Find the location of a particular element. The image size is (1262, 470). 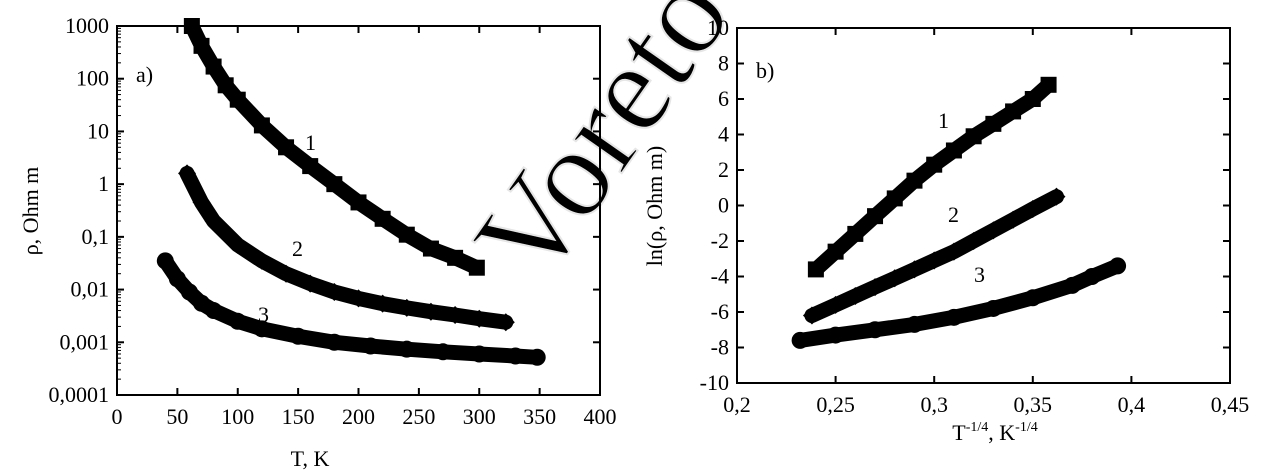

y-tick-label: 10 is located at coordinates (98, 130).